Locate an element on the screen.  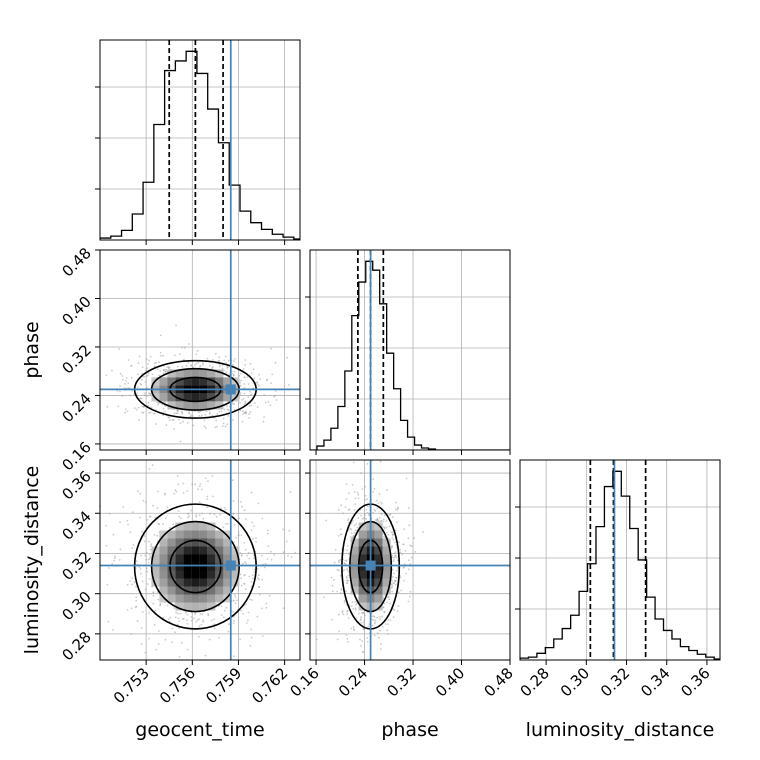
x-tick-label: 0.16 is located at coordinates (305, 682).